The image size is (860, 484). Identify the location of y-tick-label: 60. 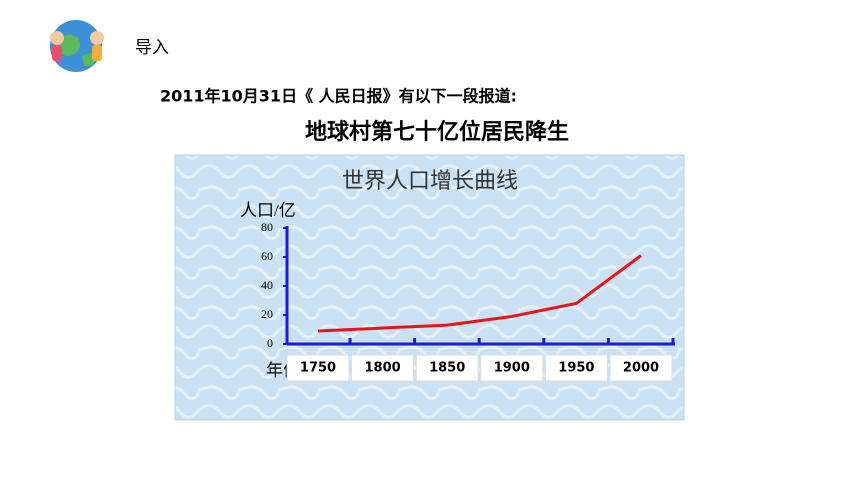
(267, 256).